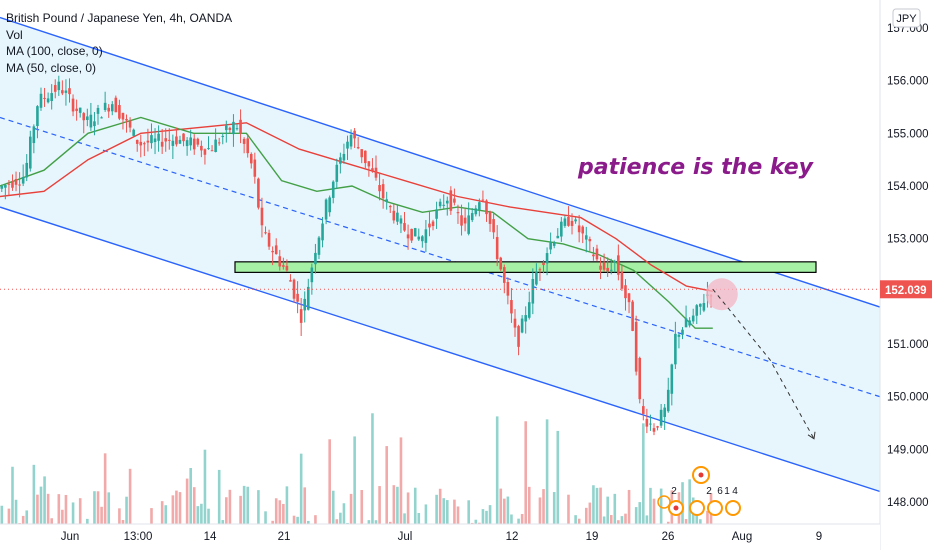 The image size is (932, 550). Describe the element at coordinates (54, 51) in the screenshot. I see `legend-ma100: MA (100, close, 0)` at that location.